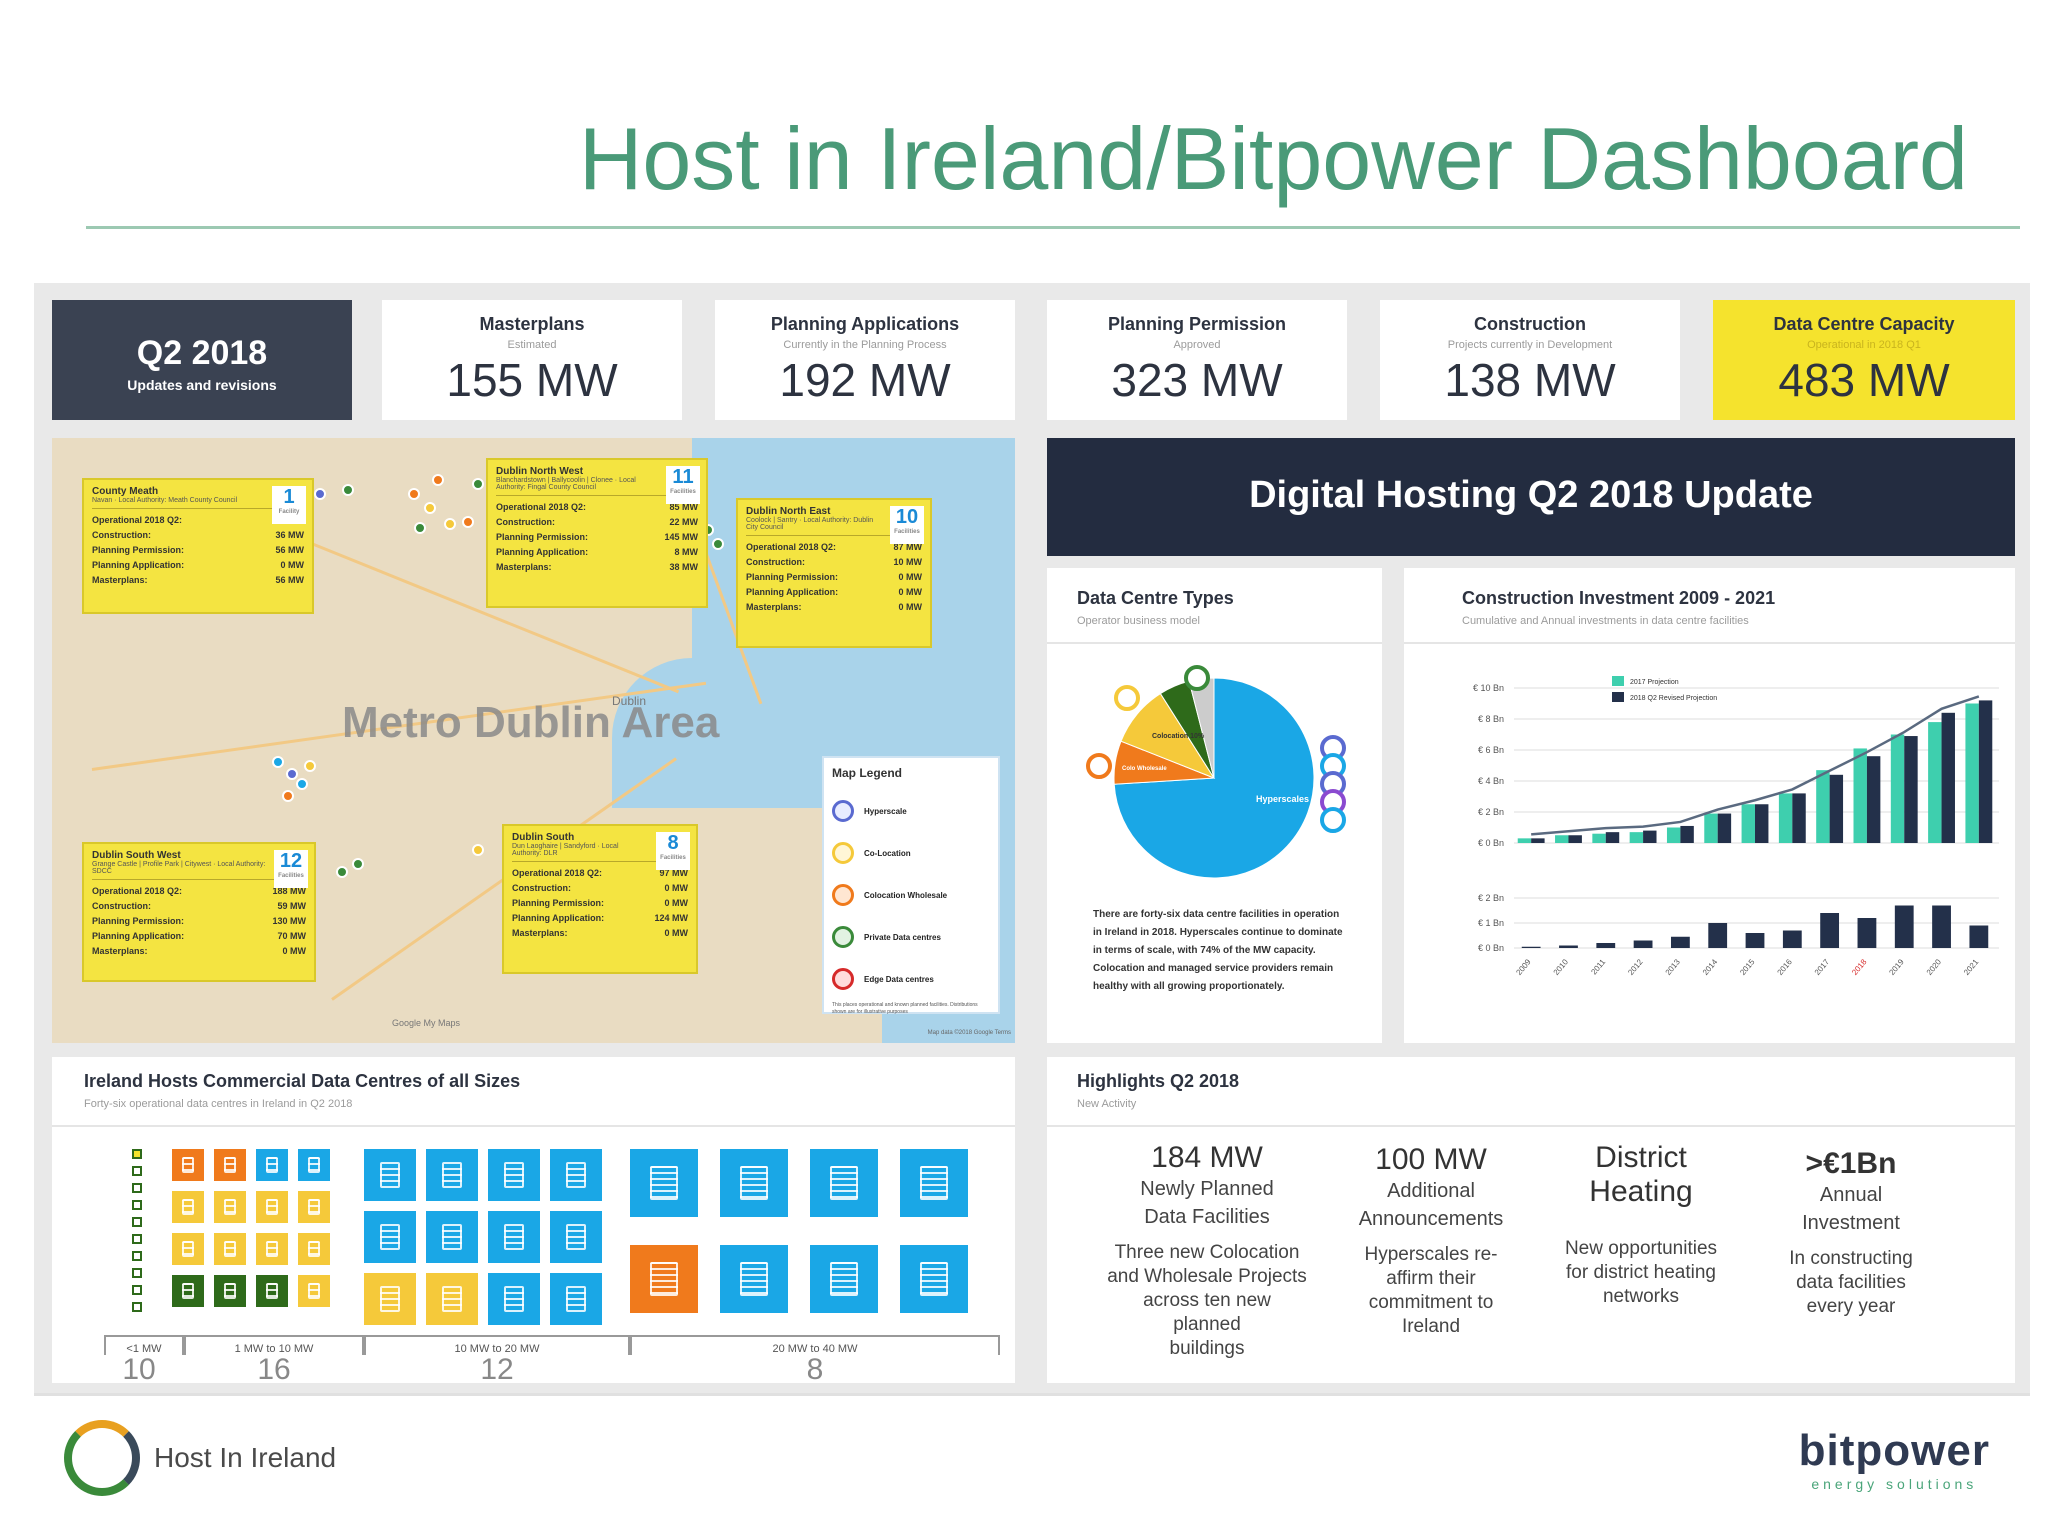 The image size is (2048, 1536). What do you see at coordinates (1894, 1459) in the screenshot?
I see `bitpower-logo: bitpower energy solutions` at bounding box center [1894, 1459].